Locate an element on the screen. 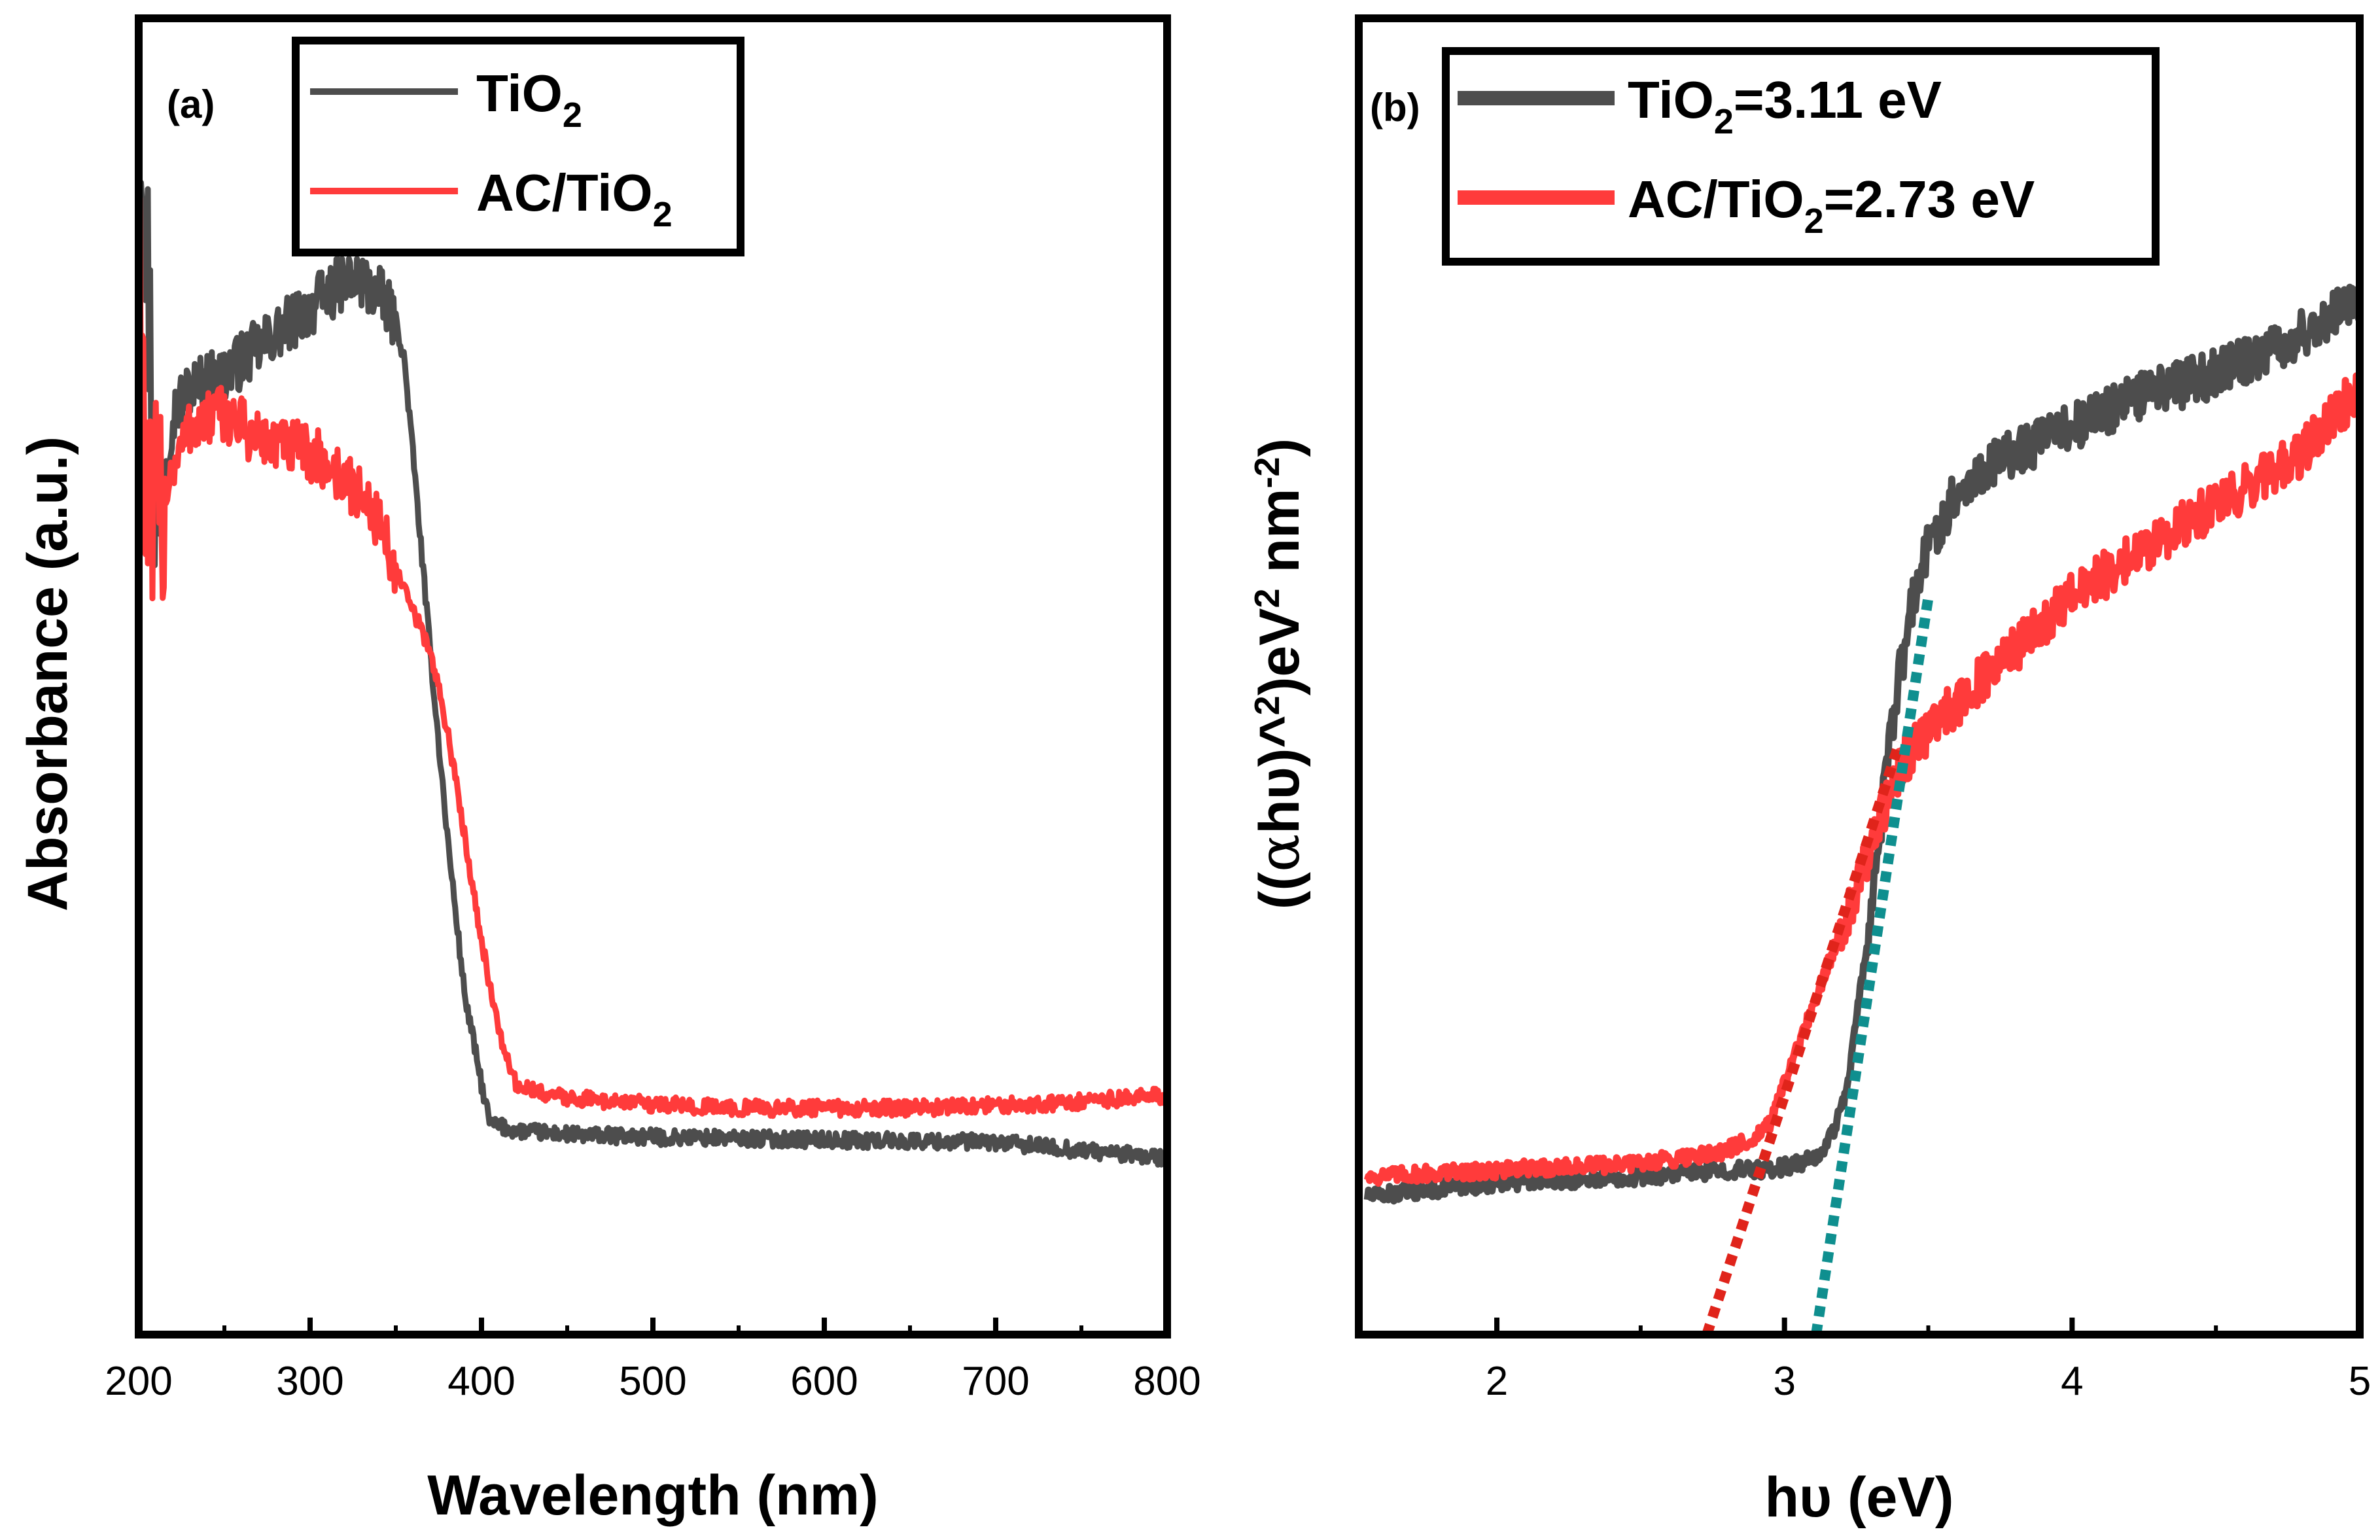 This screenshot has height=1540, width=2380. panel-a-legend: TiO2 AC/TiO2 is located at coordinates (518, 146).